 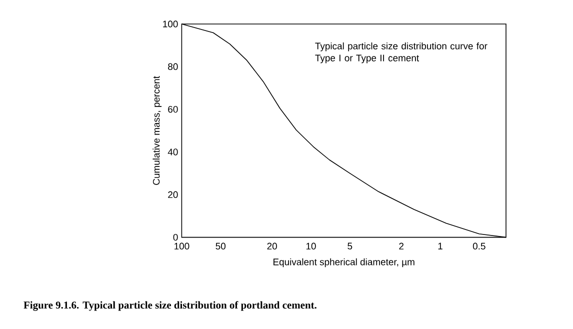 I want to click on y-tick-label: 20, so click(x=173, y=194).